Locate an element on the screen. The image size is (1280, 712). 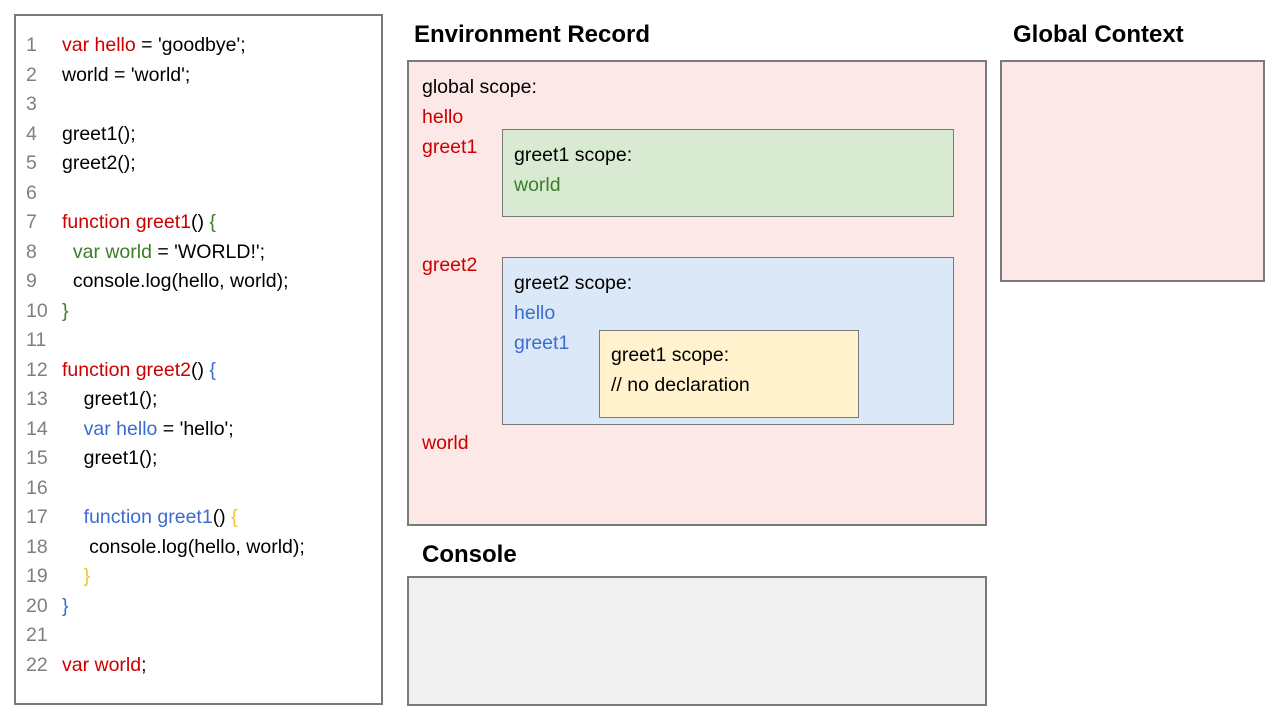
code-line: 18 console.log(hello, world); is located at coordinates (203, 548).